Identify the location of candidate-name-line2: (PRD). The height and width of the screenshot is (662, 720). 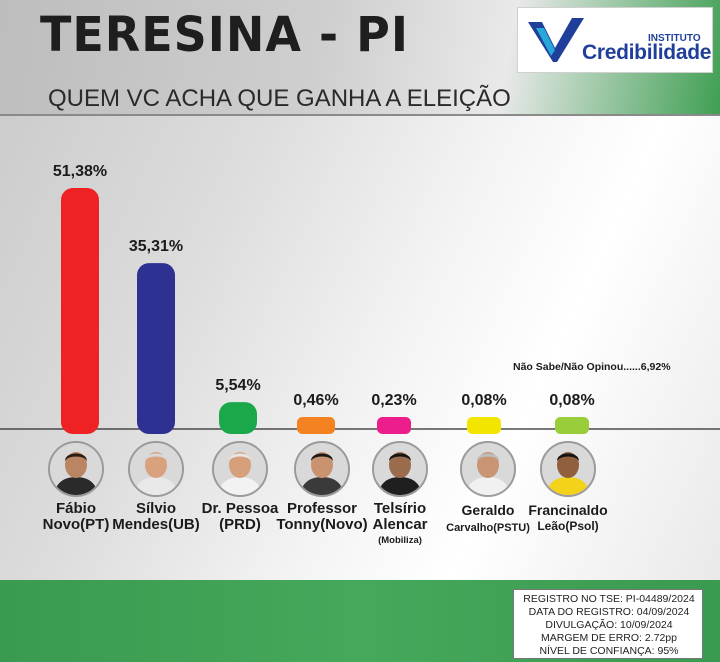
(240, 524).